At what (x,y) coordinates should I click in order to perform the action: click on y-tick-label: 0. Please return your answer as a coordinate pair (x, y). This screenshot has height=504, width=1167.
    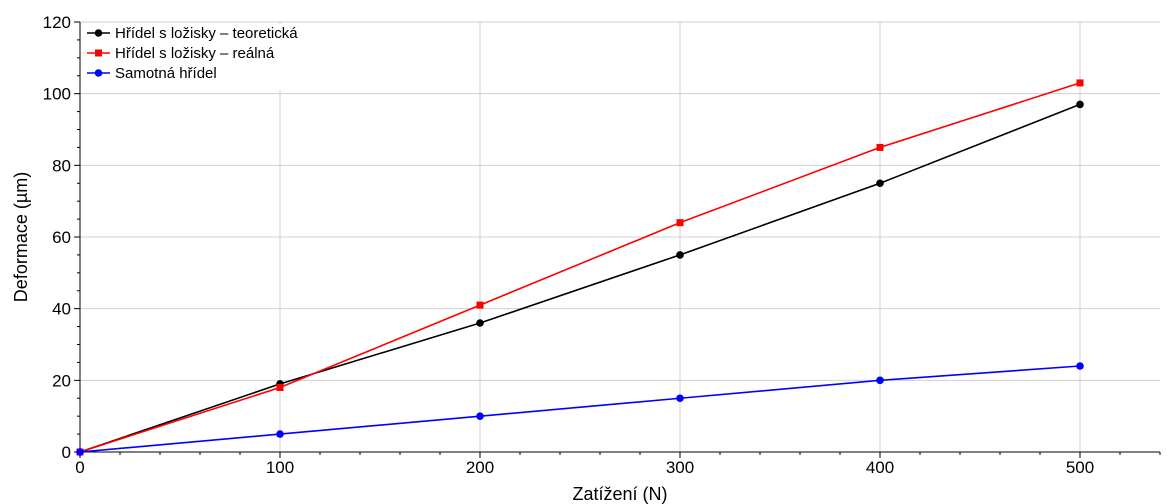
    Looking at the image, I should click on (66, 452).